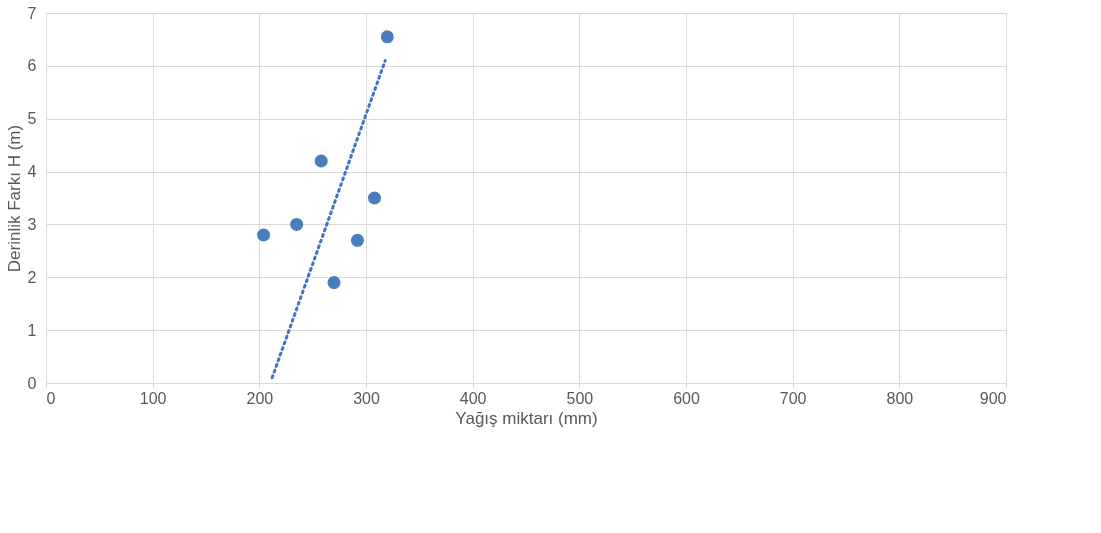 This screenshot has width=1101, height=533. I want to click on x-tick-label: 600, so click(686, 398).